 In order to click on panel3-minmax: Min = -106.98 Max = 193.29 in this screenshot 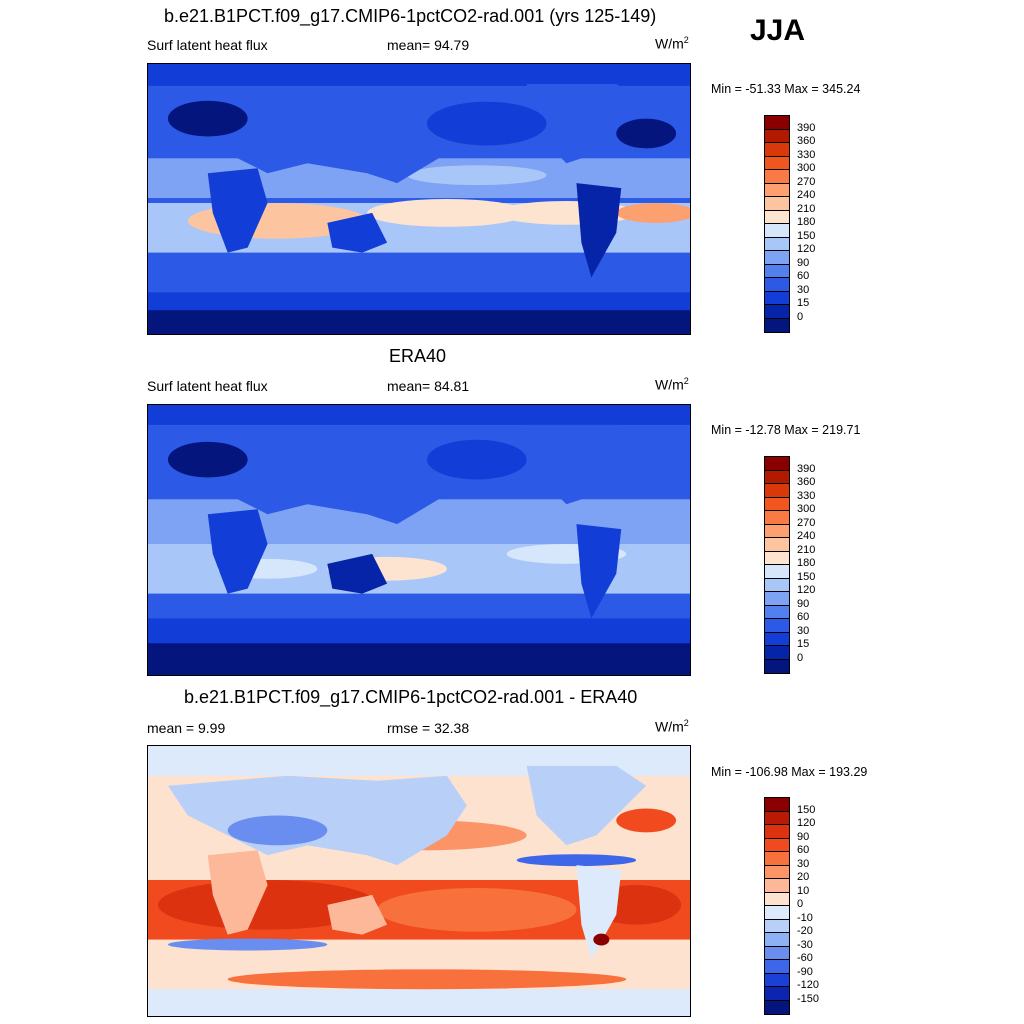, I will do `click(789, 772)`.